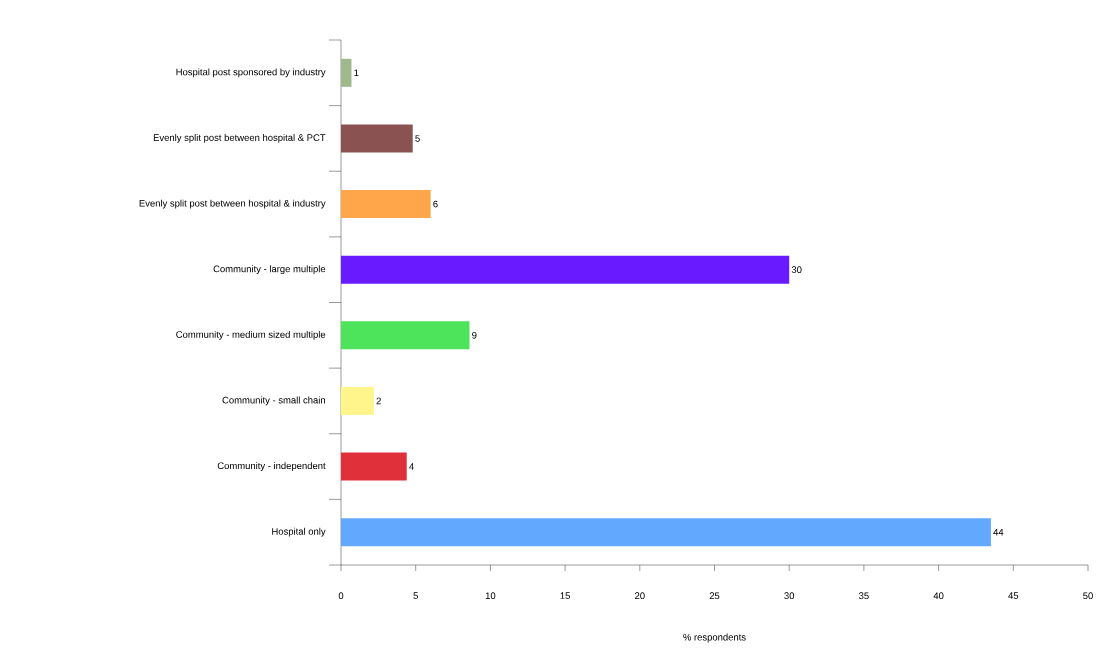  I want to click on y-tick-label: Hospital only, so click(299, 532).